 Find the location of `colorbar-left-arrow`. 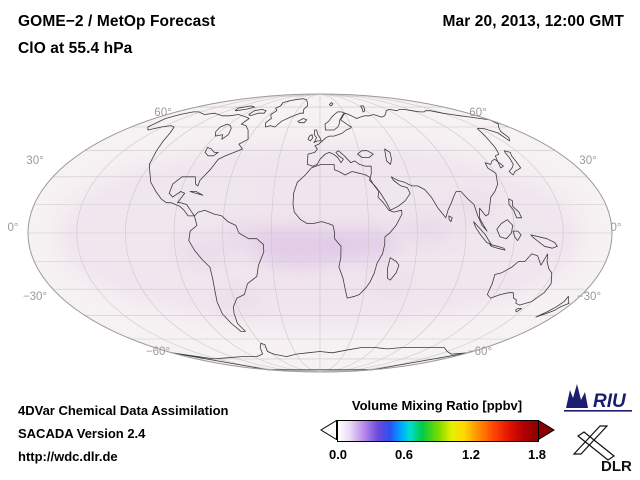

colorbar-left-arrow is located at coordinates (328, 430).